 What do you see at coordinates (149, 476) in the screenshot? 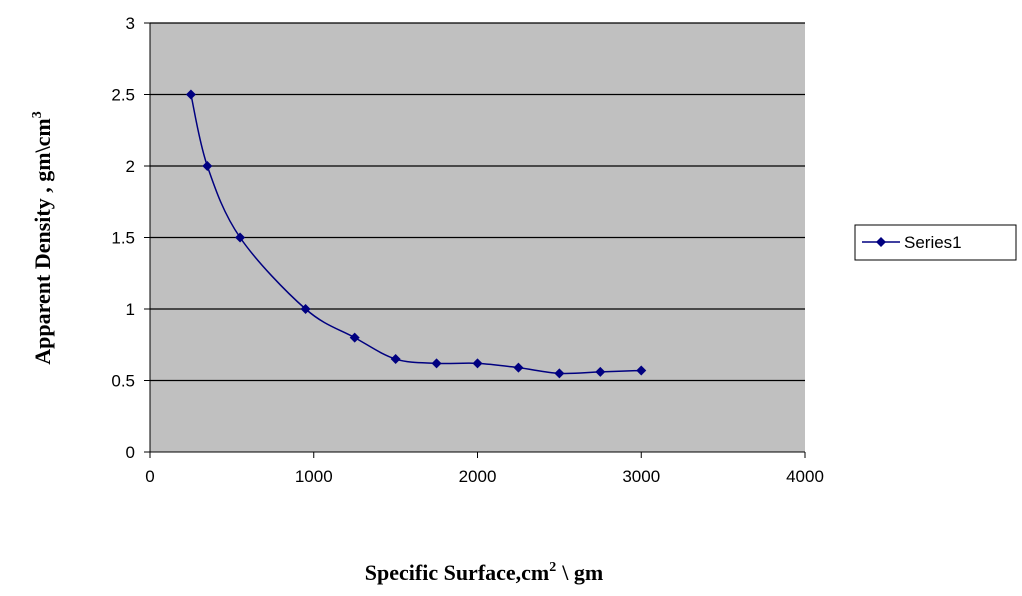
I see `x-tick-label: 0` at bounding box center [149, 476].